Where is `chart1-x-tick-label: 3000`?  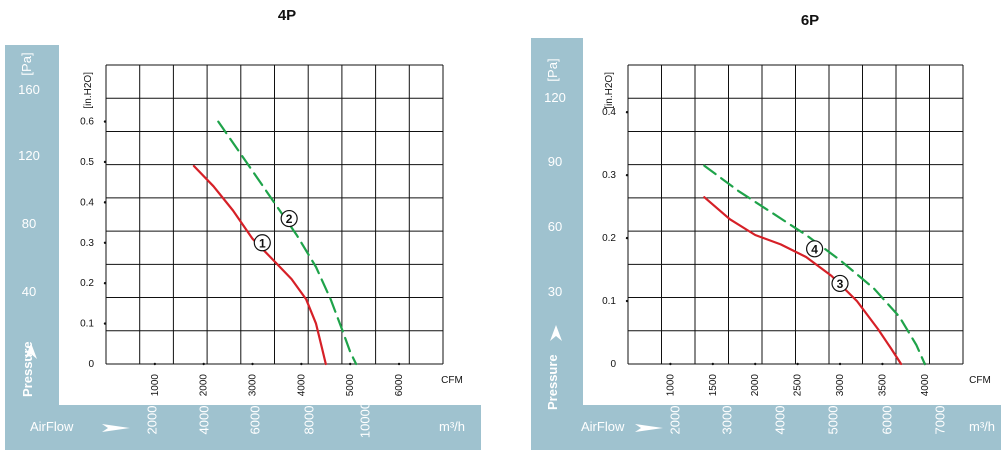 chart1-x-tick-label: 3000 is located at coordinates (253, 385).